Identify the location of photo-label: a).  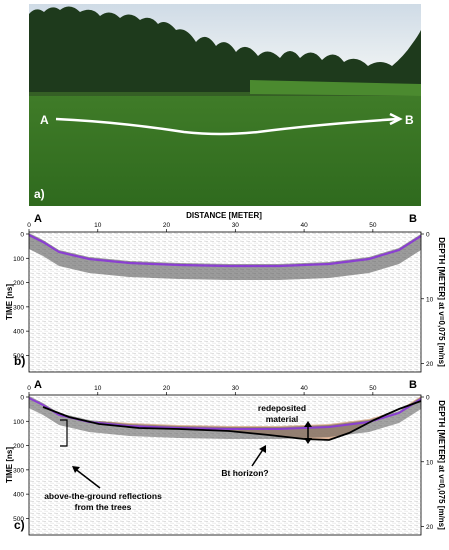
(39, 194).